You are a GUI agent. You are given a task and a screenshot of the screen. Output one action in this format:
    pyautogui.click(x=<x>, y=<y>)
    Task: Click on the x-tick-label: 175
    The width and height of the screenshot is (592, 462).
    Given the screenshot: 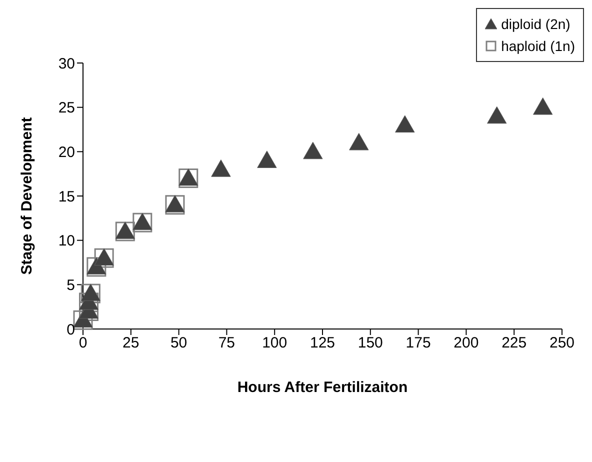 What is the action you would take?
    pyautogui.click(x=418, y=343)
    